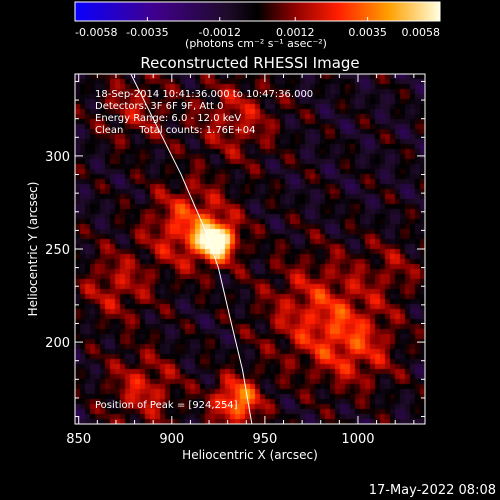  What do you see at coordinates (256, 43) in the screenshot?
I see `colorbar-unit-label: (photons cm⁻² s⁻¹ asec⁻²)` at bounding box center [256, 43].